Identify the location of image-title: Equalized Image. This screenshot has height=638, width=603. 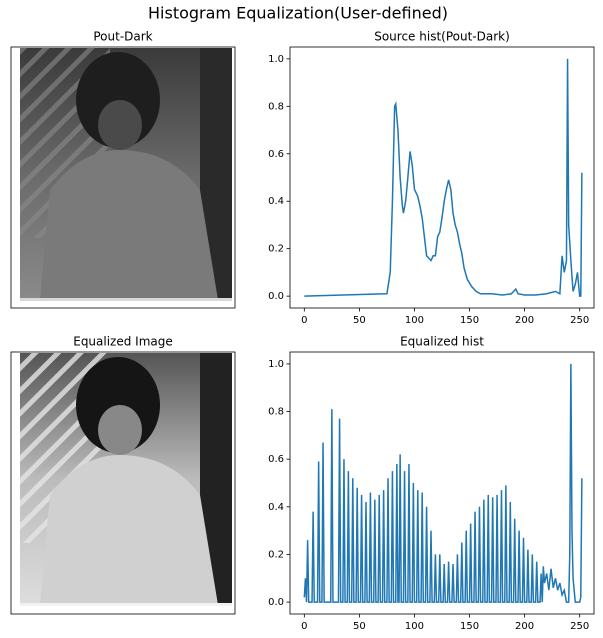
(123, 342).